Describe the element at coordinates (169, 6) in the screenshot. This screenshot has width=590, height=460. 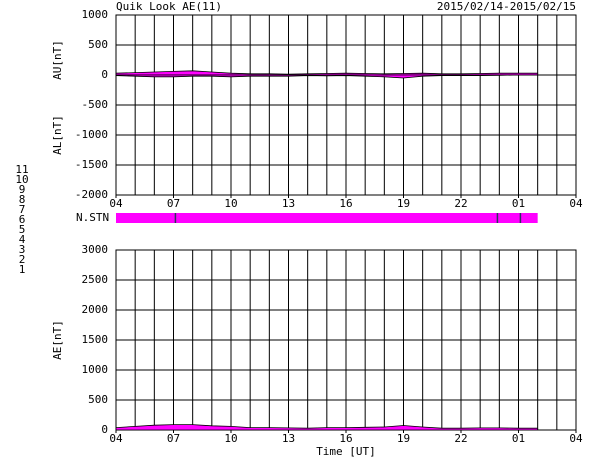
I see `chart-title: Quik Look AE(11)` at that location.